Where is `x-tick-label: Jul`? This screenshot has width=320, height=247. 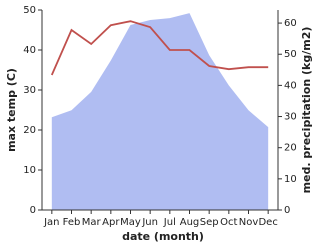 x-tick-label: Jul is located at coordinates (169, 222).